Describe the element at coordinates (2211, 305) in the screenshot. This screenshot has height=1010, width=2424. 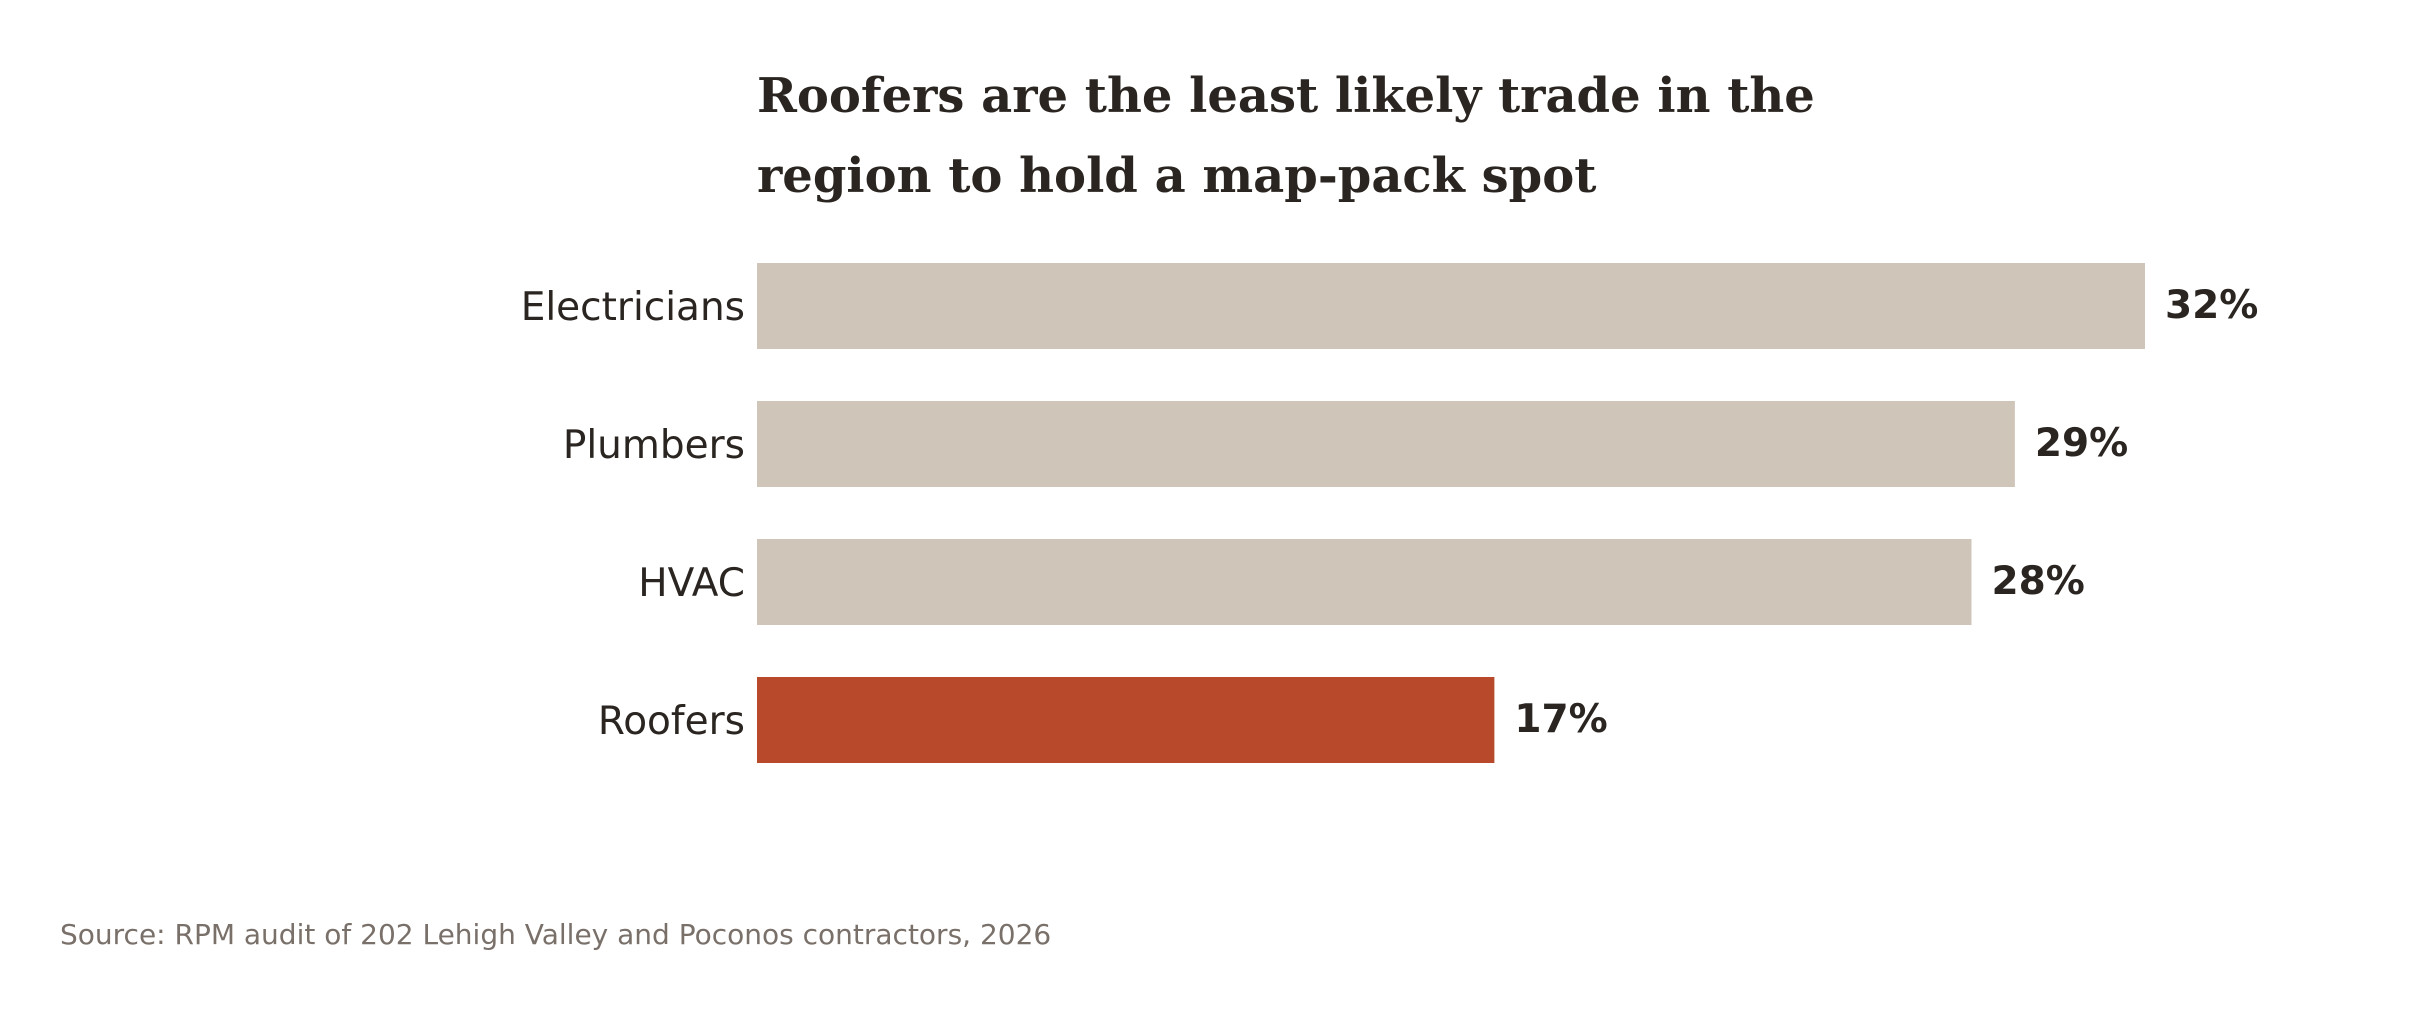
I see `value-label-electricians: 32%` at that location.